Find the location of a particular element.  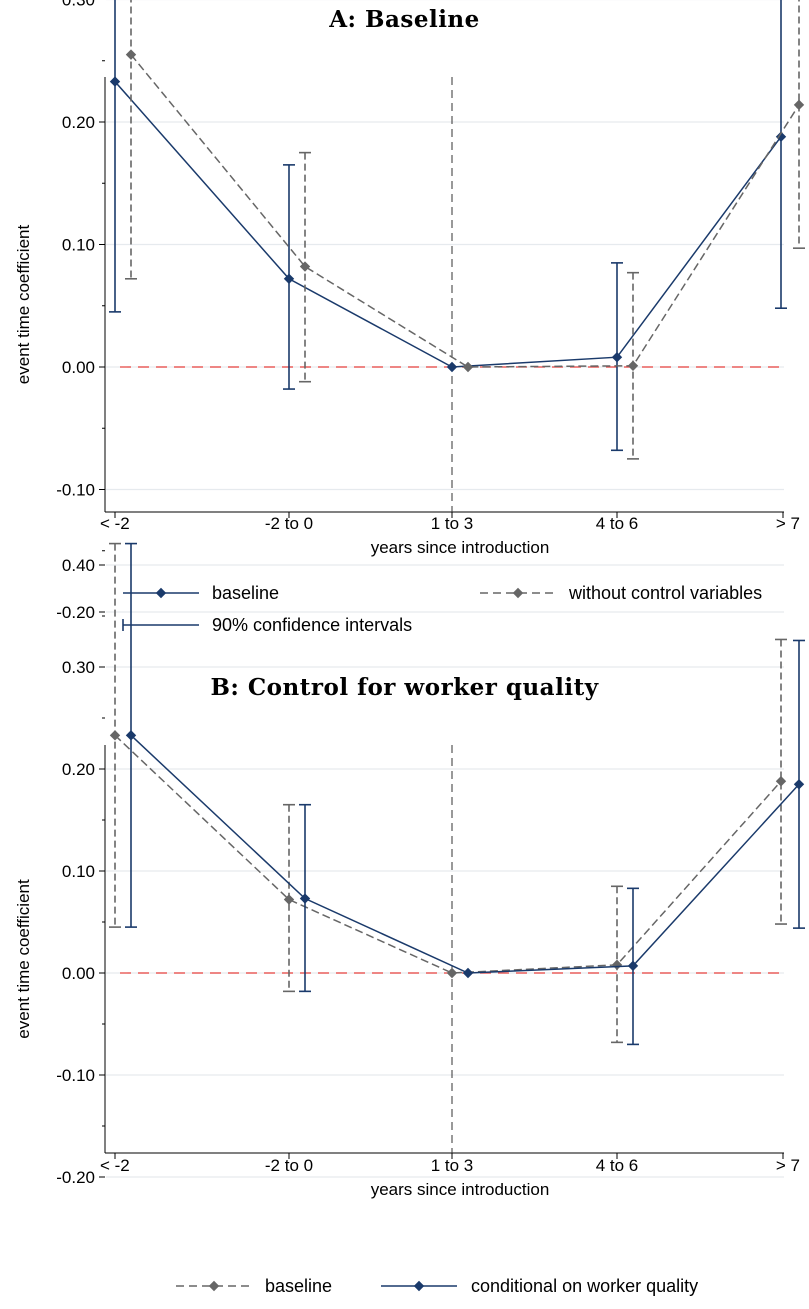

legend: baseline conditional on worker quality is located at coordinates (437, 1286).